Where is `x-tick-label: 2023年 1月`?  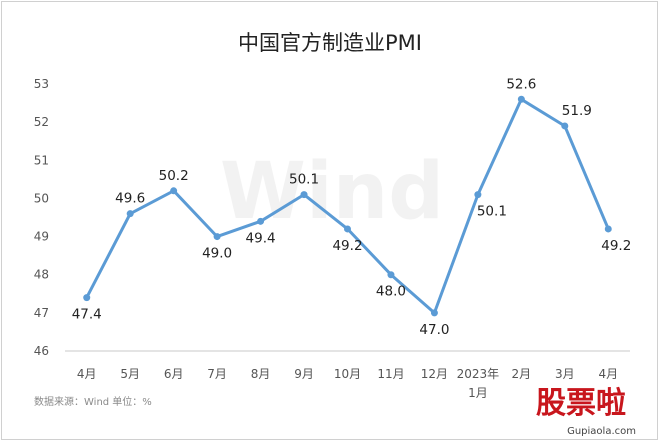 x-tick-label: 2023年 1月 is located at coordinates (478, 383).